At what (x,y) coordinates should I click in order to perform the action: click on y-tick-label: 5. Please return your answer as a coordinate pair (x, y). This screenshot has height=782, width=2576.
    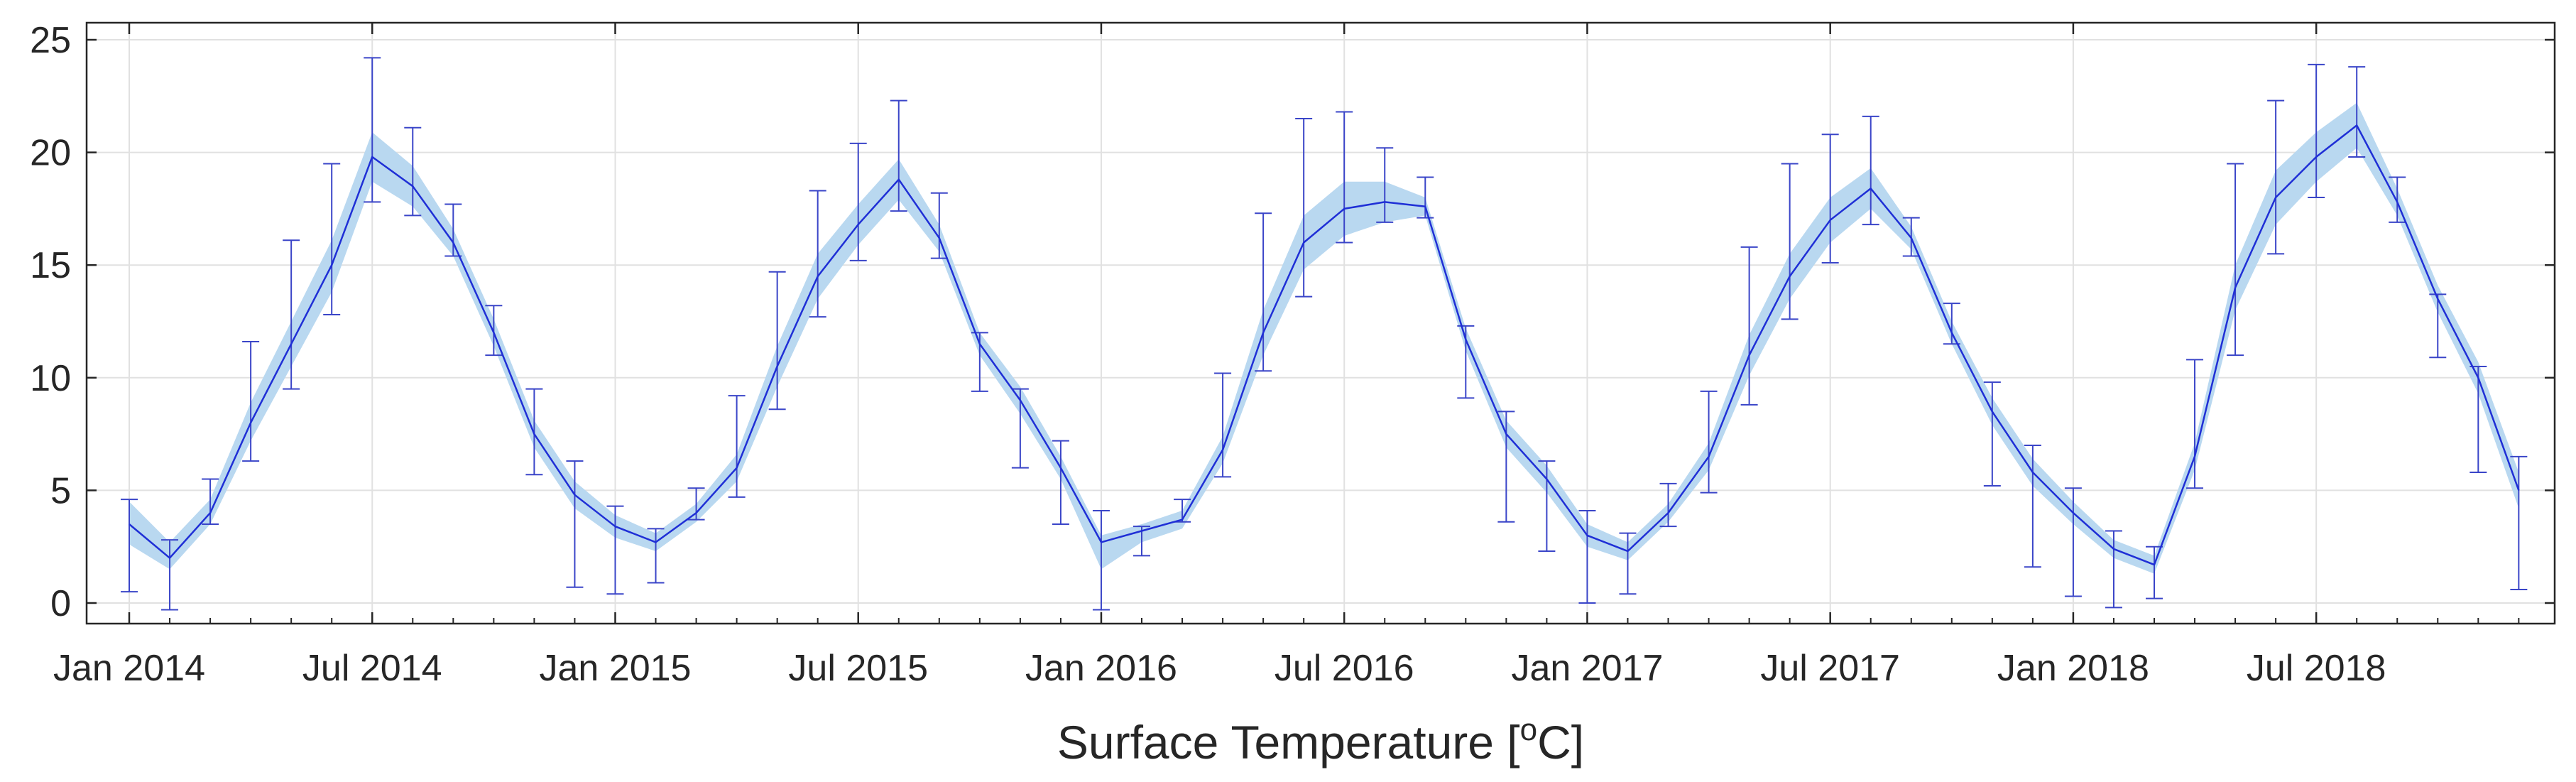
    Looking at the image, I should click on (60, 490).